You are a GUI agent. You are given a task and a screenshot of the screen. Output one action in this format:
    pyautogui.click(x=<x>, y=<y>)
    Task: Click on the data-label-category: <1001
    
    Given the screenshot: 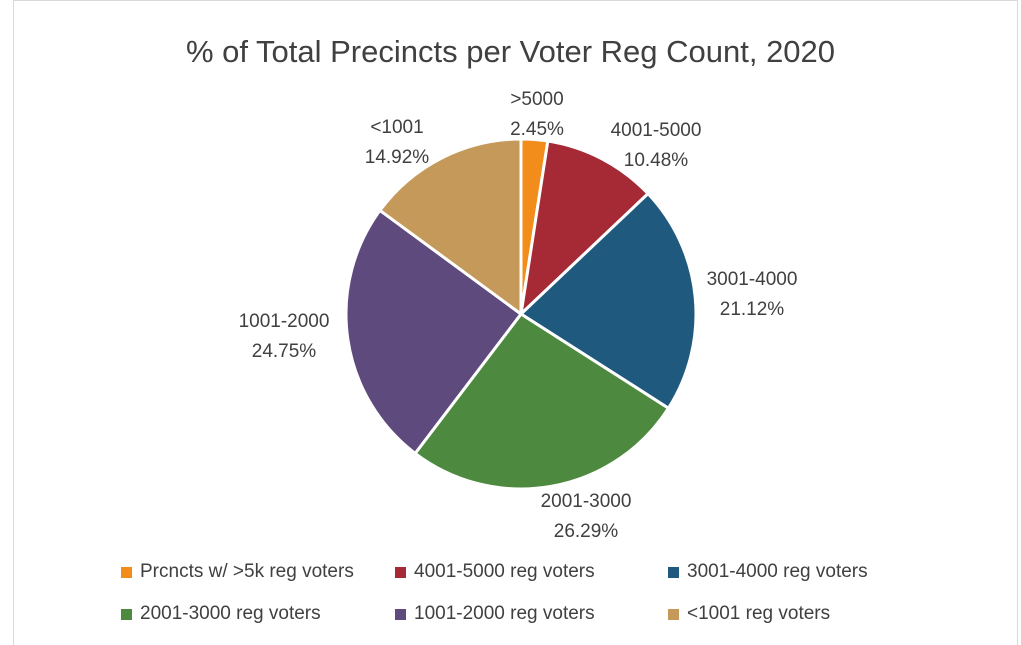 What is the action you would take?
    pyautogui.click(x=396, y=127)
    